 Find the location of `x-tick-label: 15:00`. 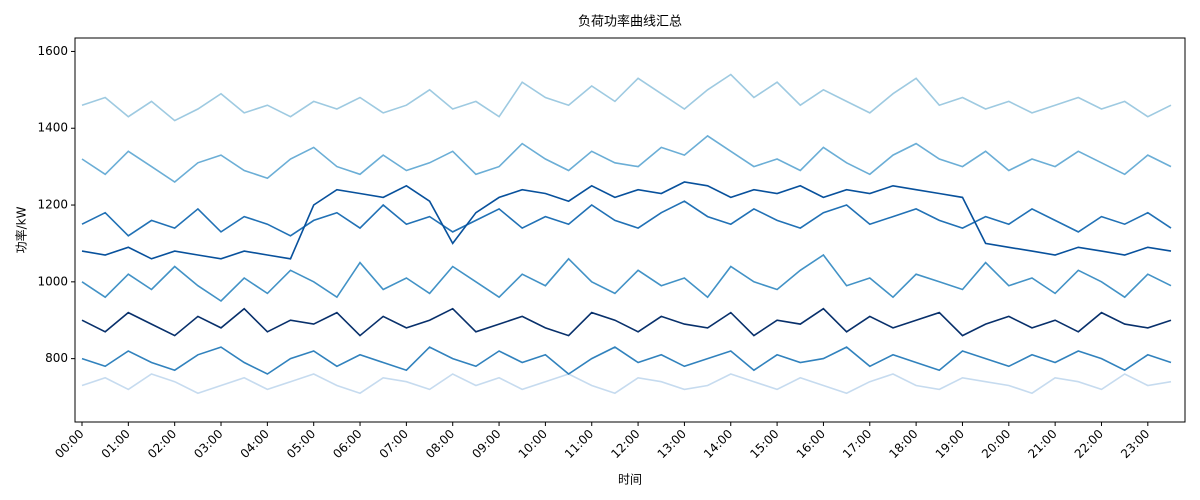

x-tick-label: 15:00 is located at coordinates (764, 444).